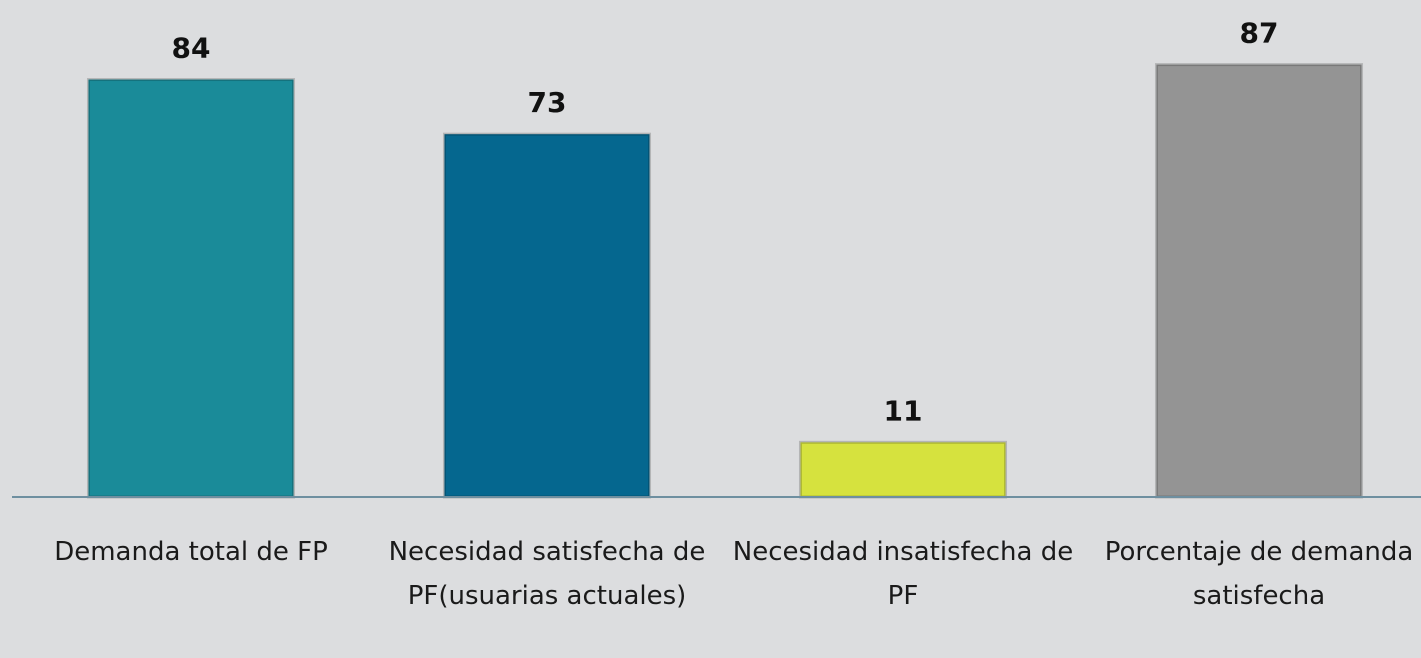 This screenshot has height=658, width=1421. I want to click on value-label: 87, so click(1259, 33).